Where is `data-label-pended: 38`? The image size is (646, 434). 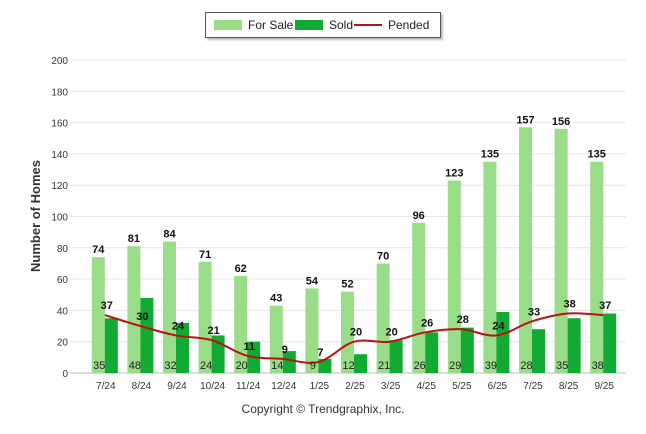 data-label-pended: 38 is located at coordinates (569, 305).